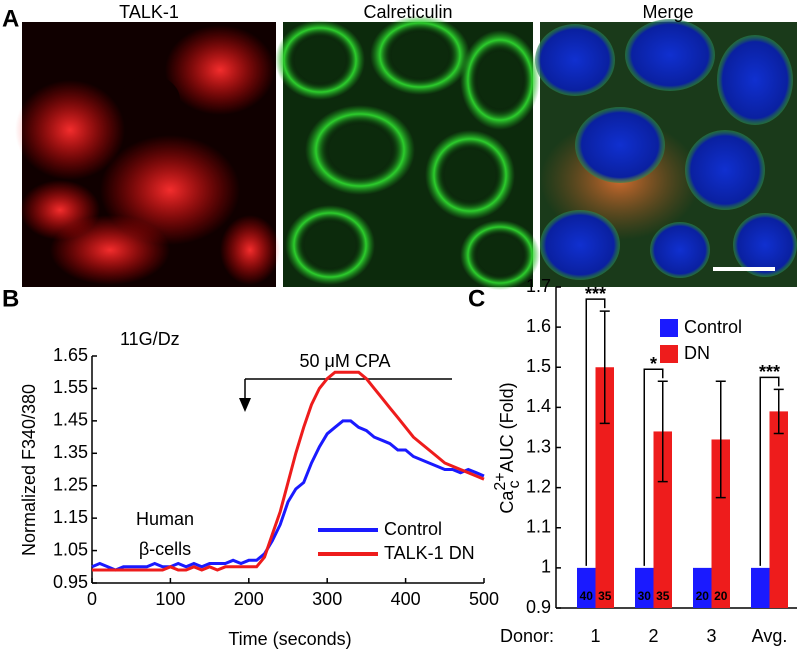 The image size is (800, 657). Describe the element at coordinates (70, 517) in the screenshot. I see `y-tick-label: 1.15` at that location.